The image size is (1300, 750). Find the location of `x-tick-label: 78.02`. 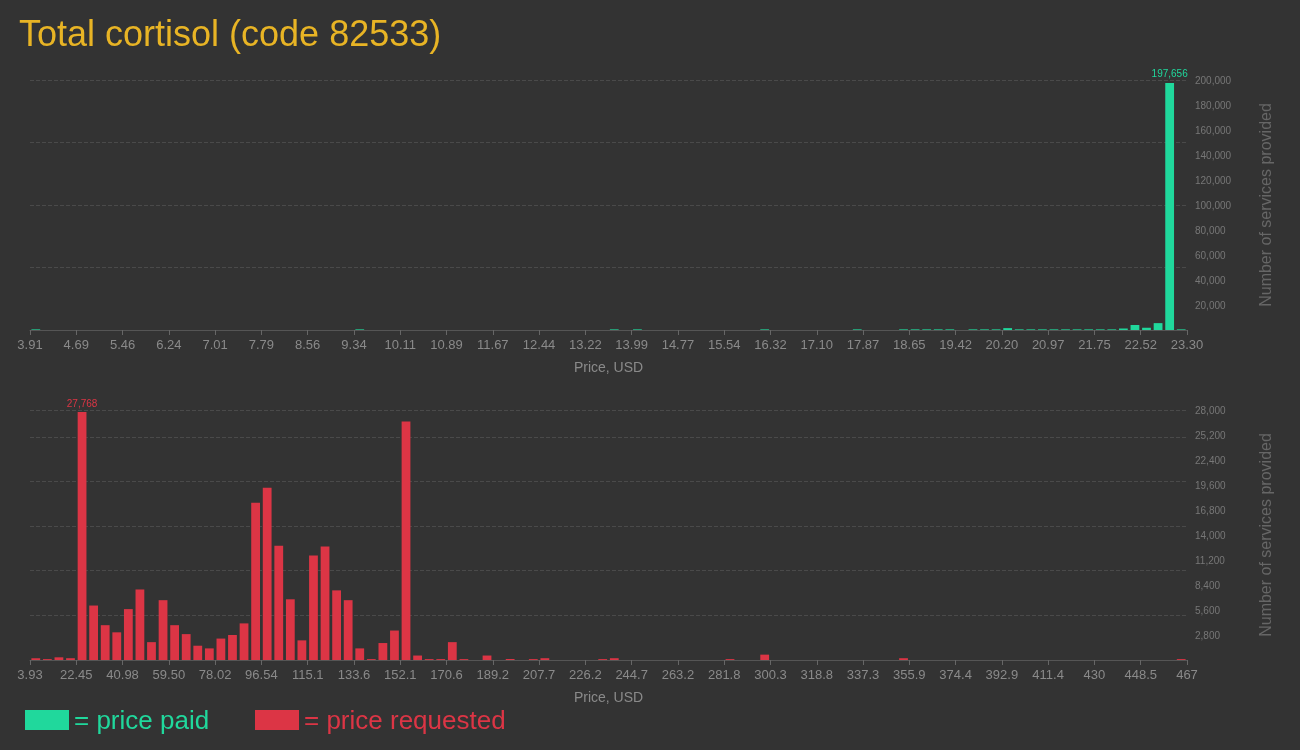

x-tick-label: 78.02 is located at coordinates (215, 674).